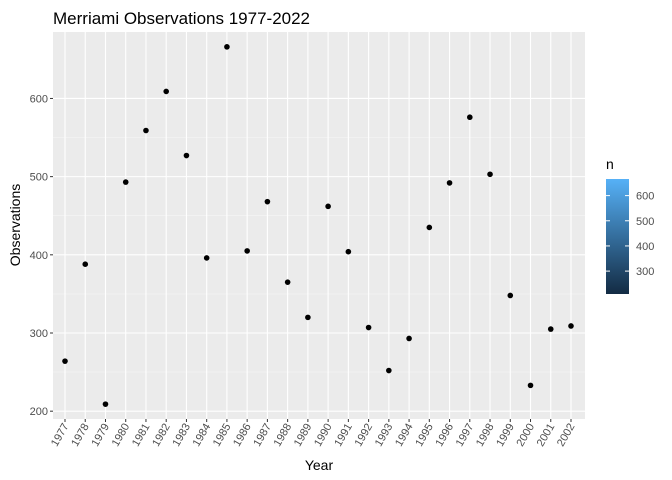 The width and height of the screenshot is (672, 480). Describe the element at coordinates (465, 435) in the screenshot. I see `x-tick-label: 1997` at that location.